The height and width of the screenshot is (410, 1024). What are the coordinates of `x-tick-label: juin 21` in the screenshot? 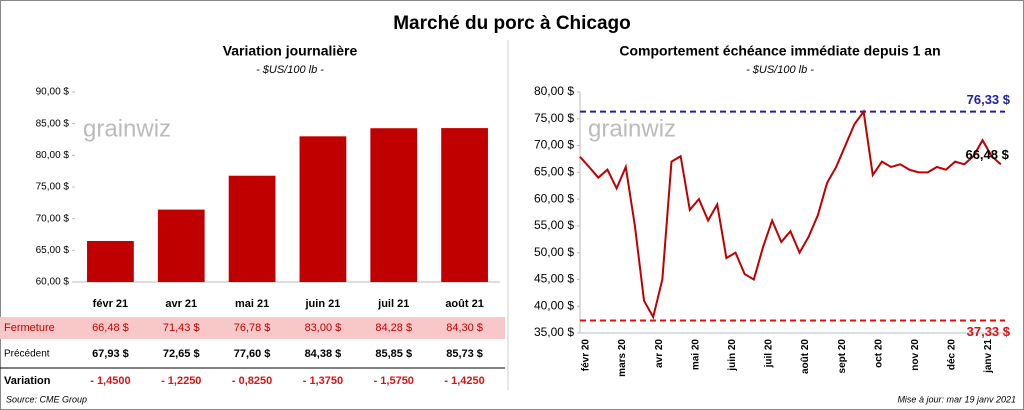 It's located at (322, 304).